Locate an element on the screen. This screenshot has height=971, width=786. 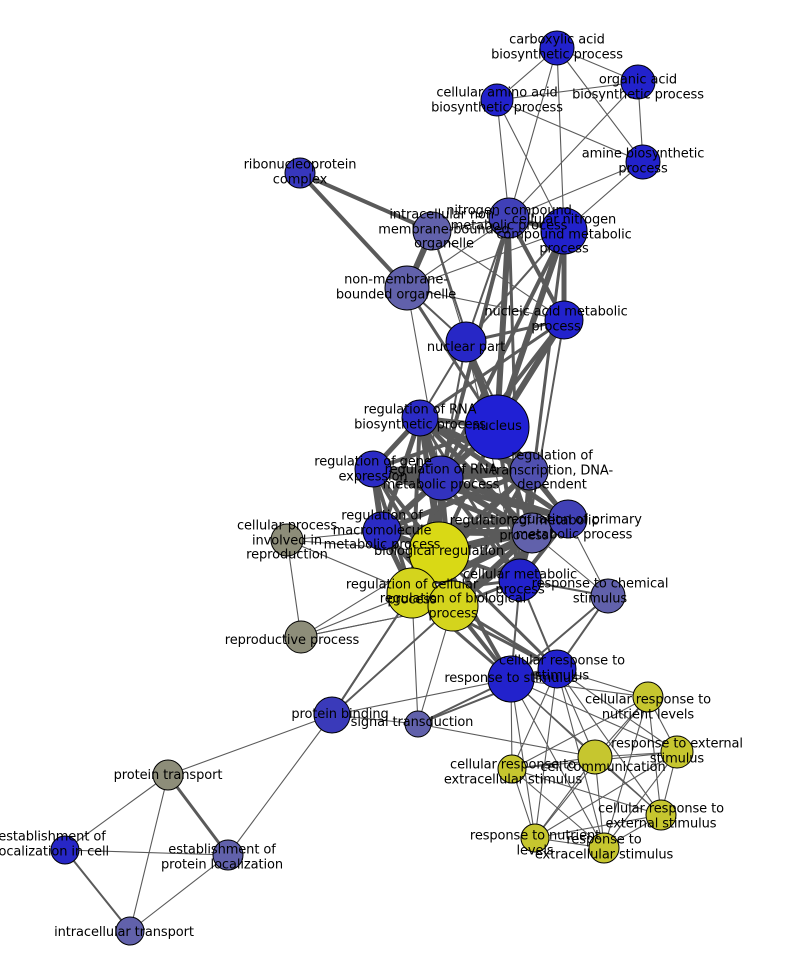
graph-node-protein-transport is located at coordinates (168, 775).